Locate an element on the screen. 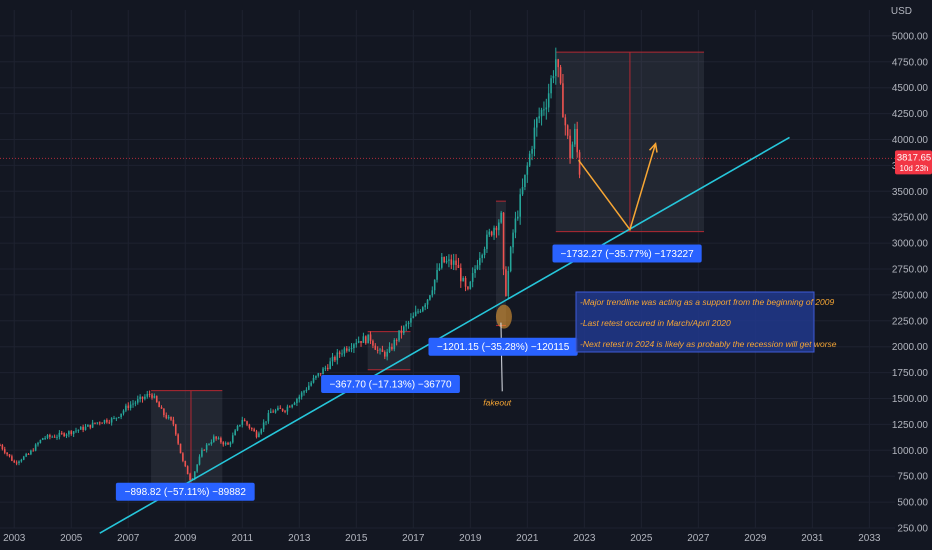 The height and width of the screenshot is (550, 932). y-tick-label: 4500.00 is located at coordinates (910, 88).